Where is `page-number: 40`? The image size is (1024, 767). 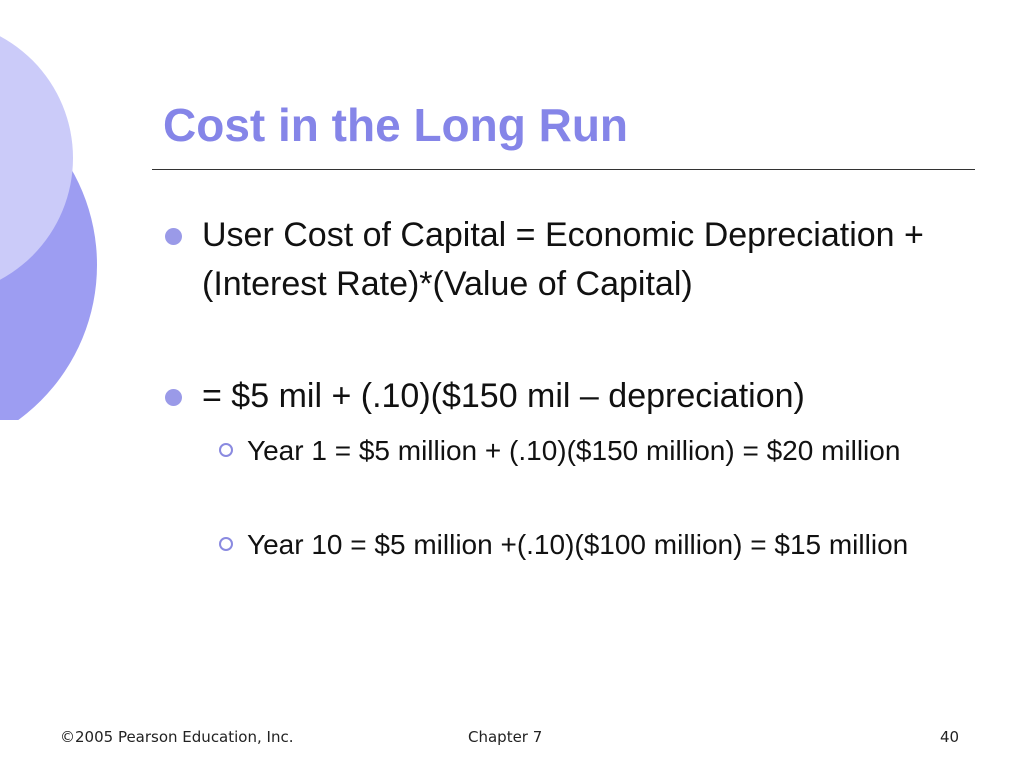 page-number: 40 is located at coordinates (950, 737).